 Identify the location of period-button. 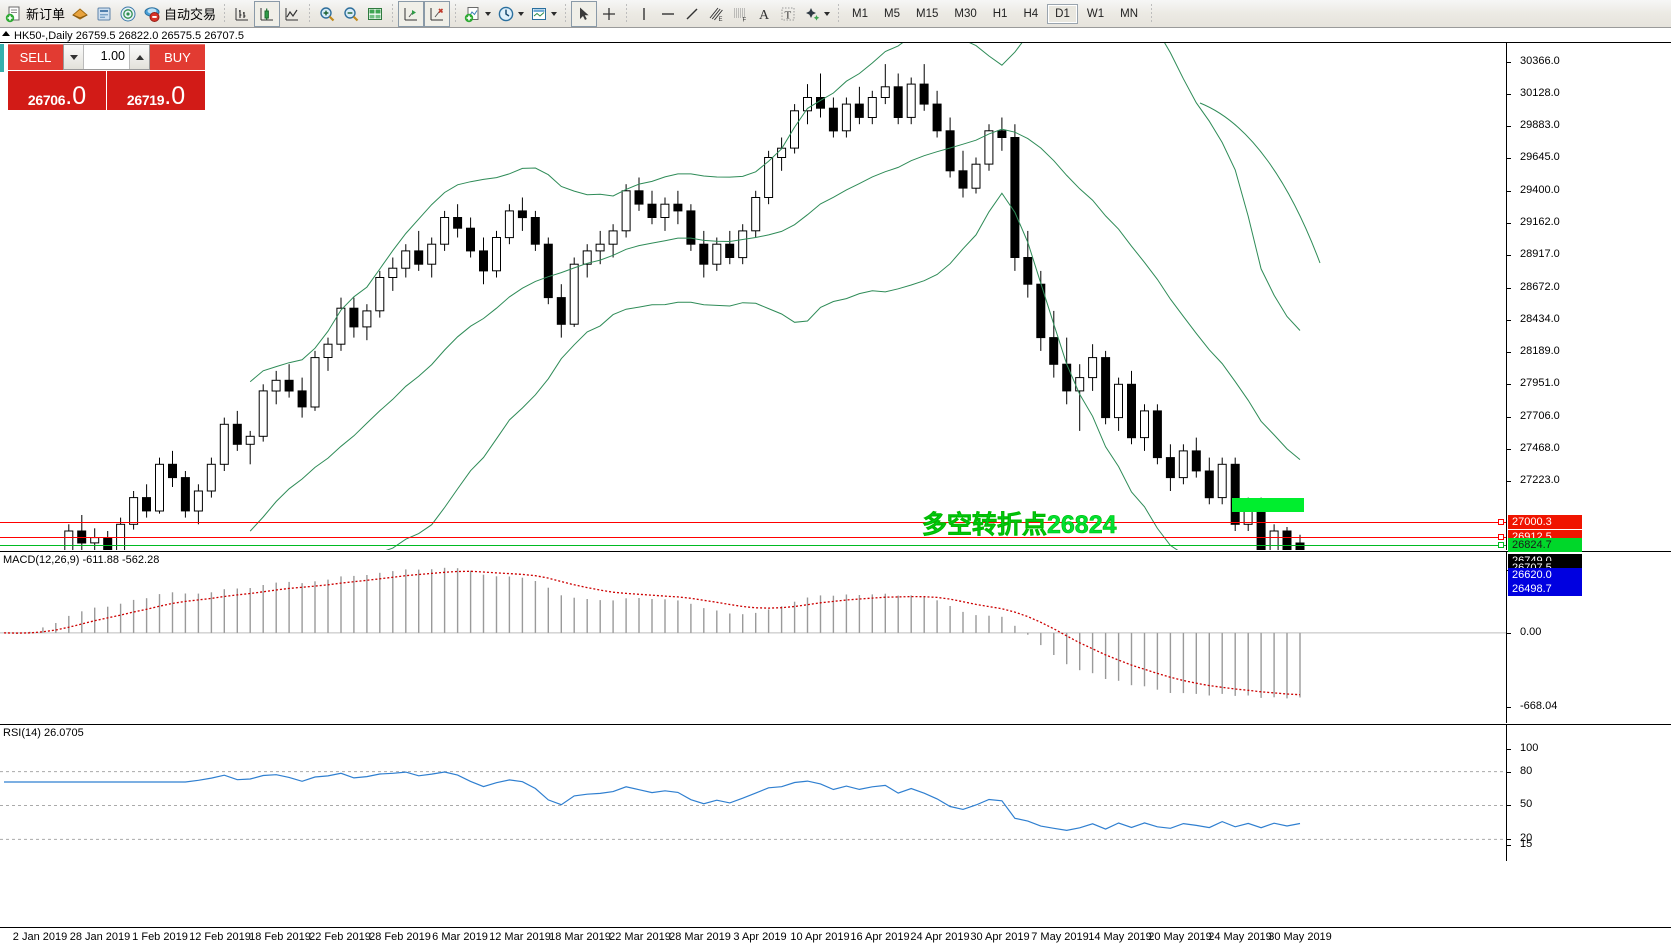
(510, 14).